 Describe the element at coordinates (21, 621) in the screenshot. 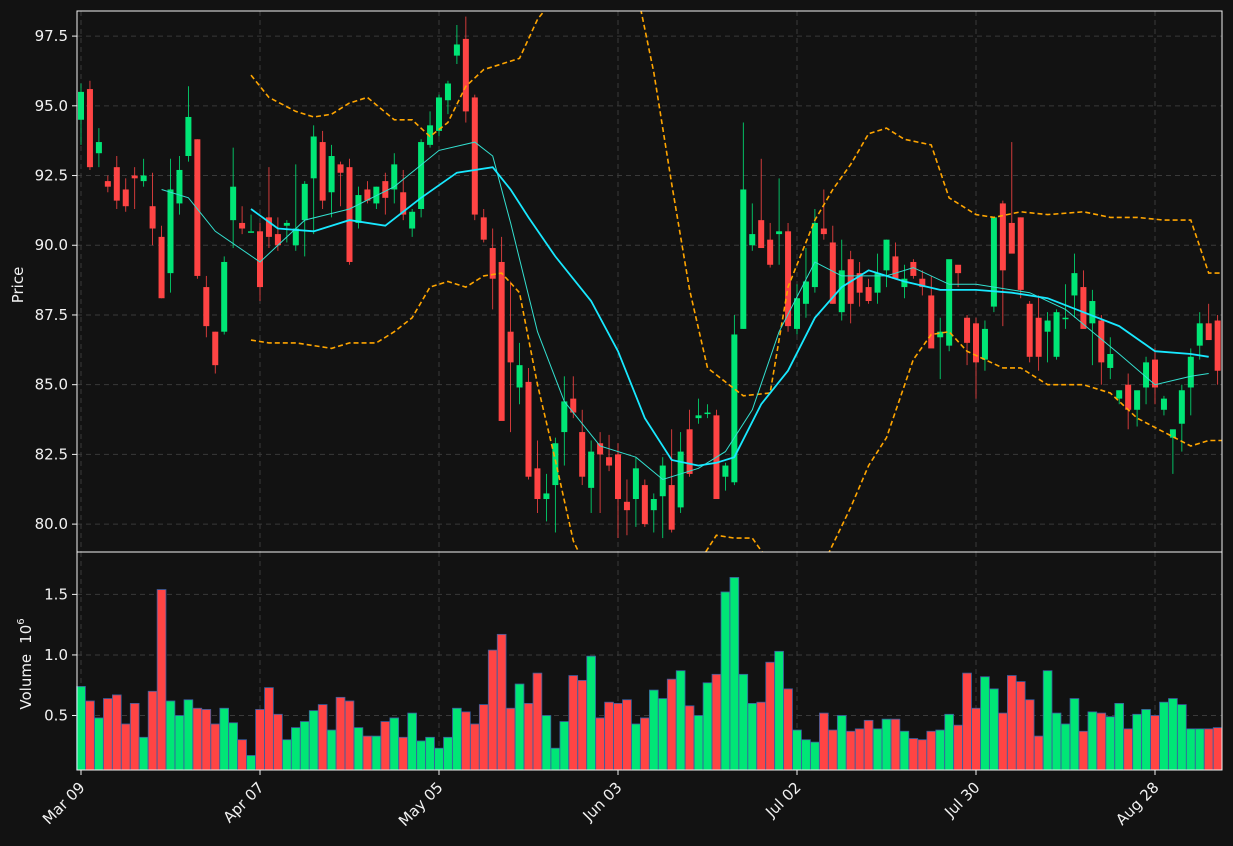

I see `volume-axis-label-power: 6` at that location.